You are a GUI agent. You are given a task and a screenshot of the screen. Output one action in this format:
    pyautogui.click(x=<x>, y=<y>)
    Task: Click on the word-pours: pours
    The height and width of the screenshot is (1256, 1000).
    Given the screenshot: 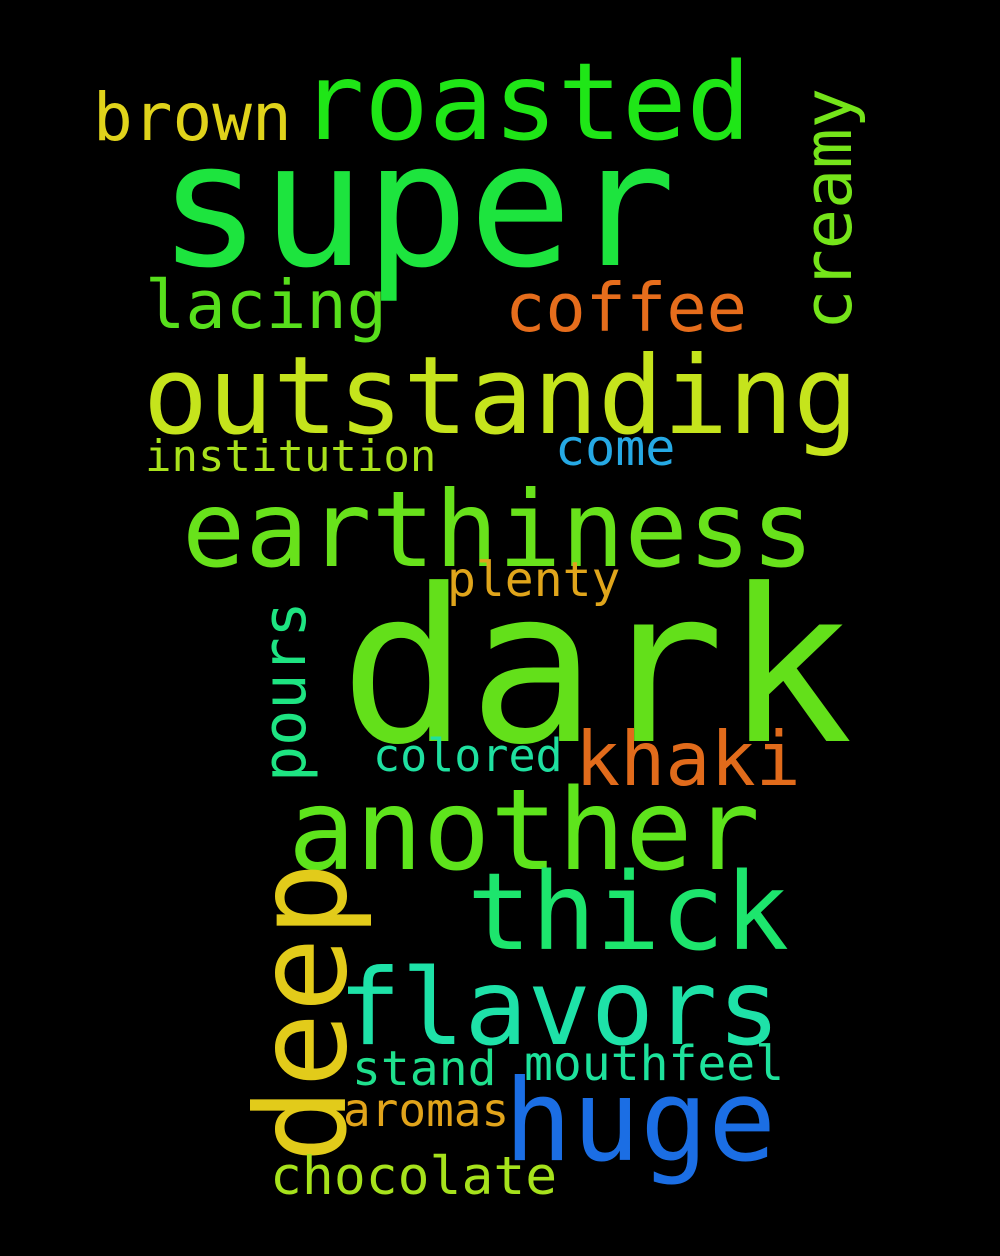 What is the action you would take?
    pyautogui.click(x=285, y=691)
    